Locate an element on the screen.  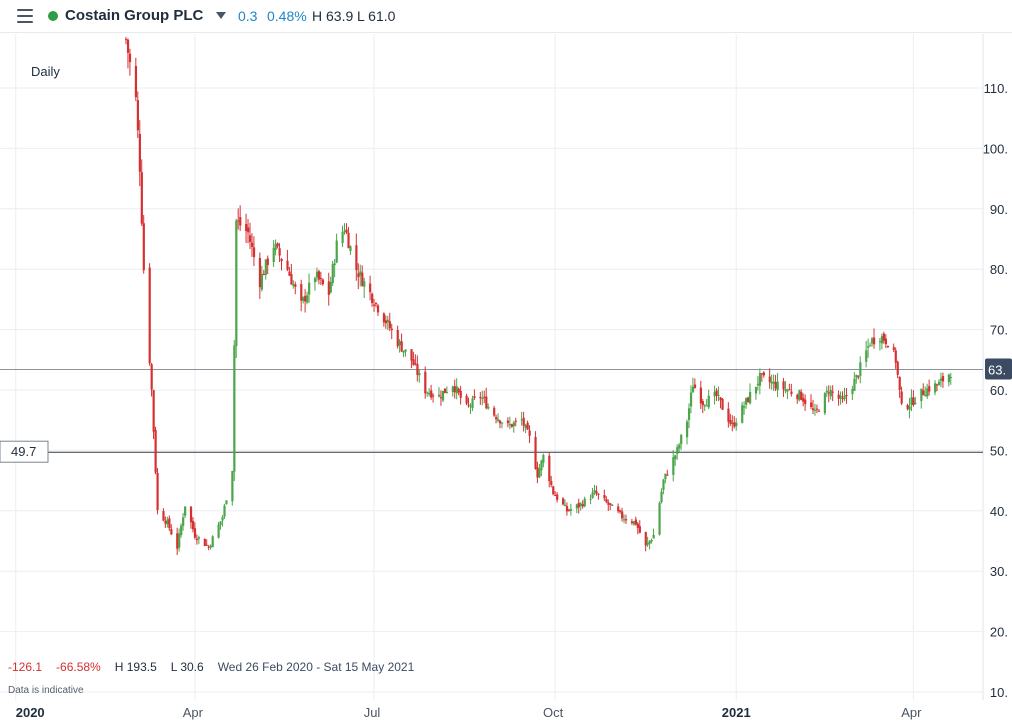
y-tick-label: 110. is located at coordinates (996, 88).